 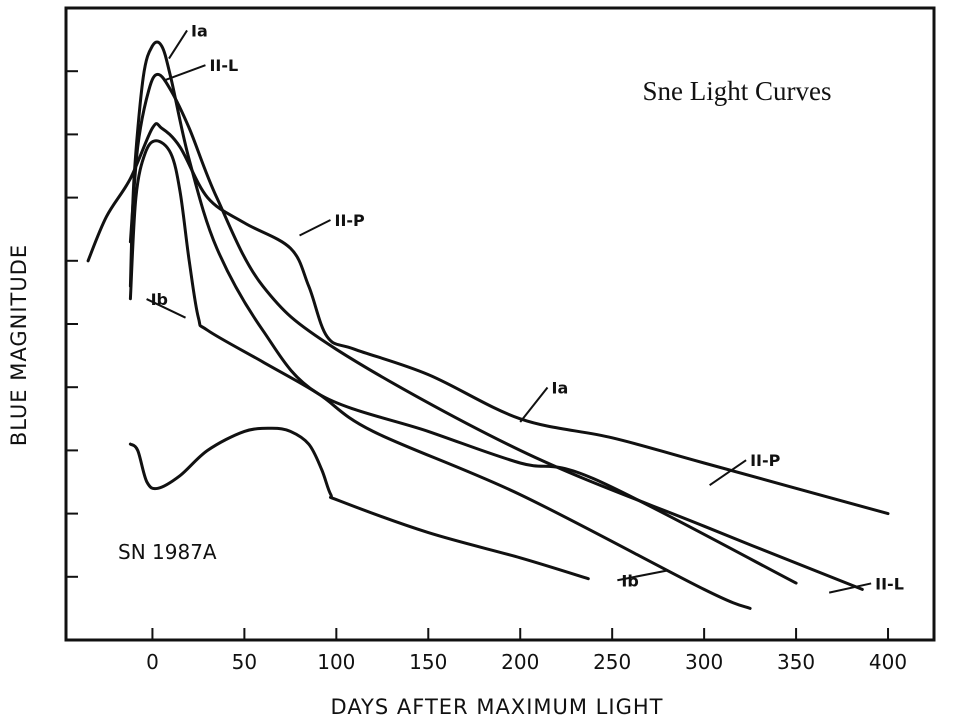 What do you see at coordinates (704, 662) in the screenshot?
I see `x-tick-label: 300` at bounding box center [704, 662].